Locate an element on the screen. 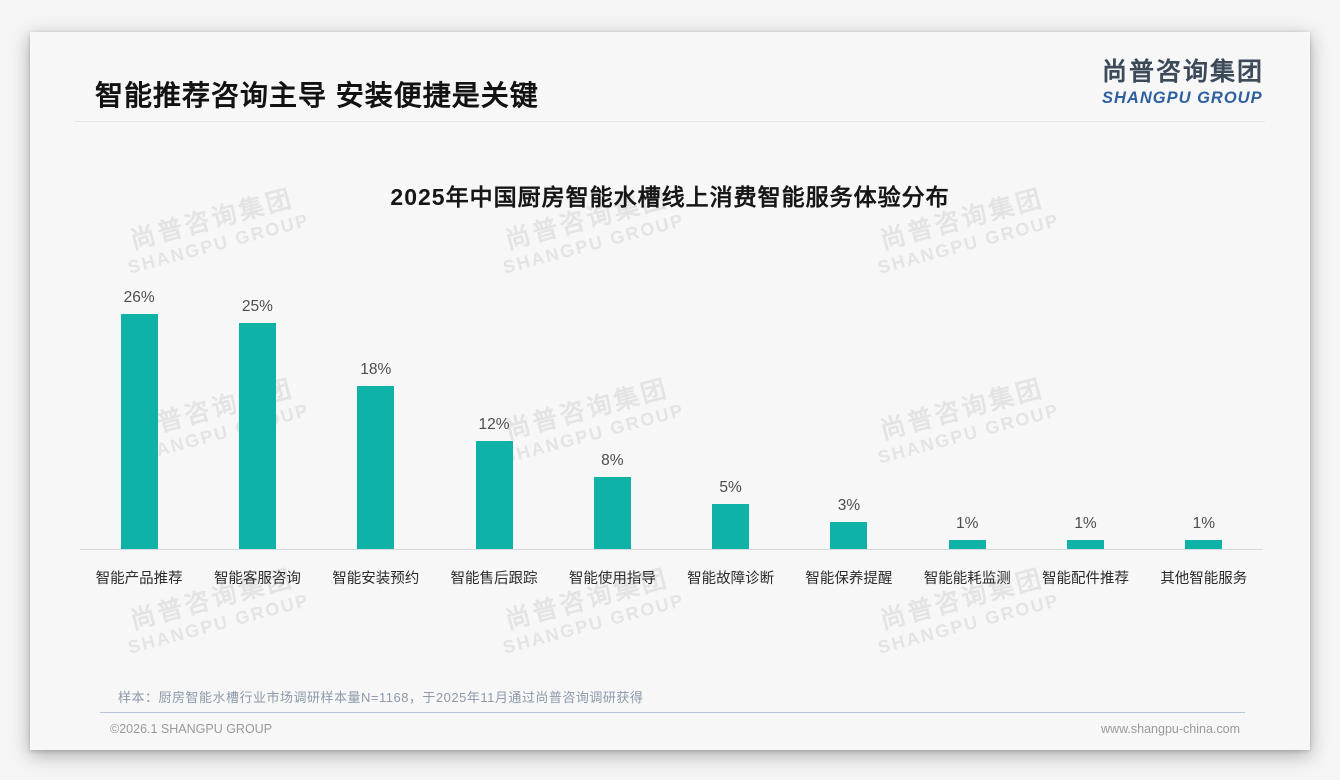 This screenshot has width=1340, height=780. bar-value-label: 18% is located at coordinates (376, 370).